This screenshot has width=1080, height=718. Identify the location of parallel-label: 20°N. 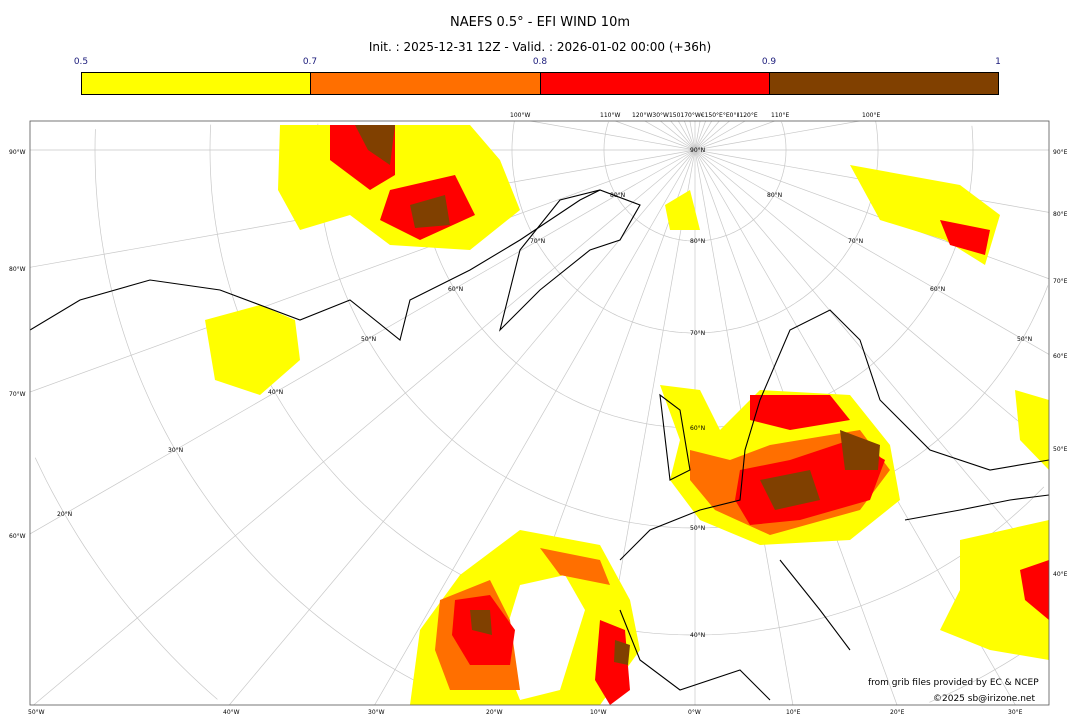
(64, 514).